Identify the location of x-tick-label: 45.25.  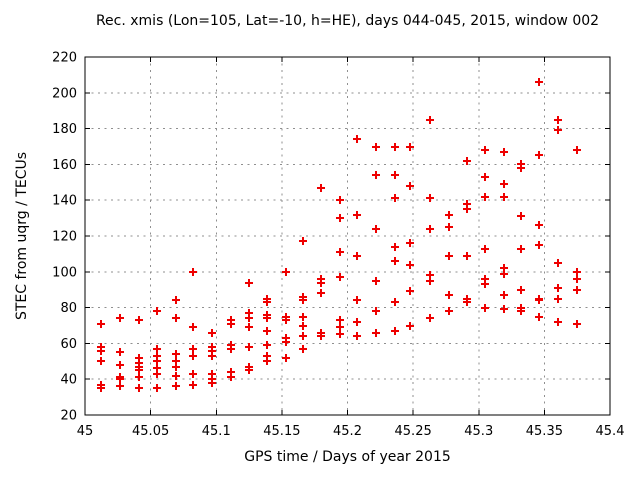
(413, 431).